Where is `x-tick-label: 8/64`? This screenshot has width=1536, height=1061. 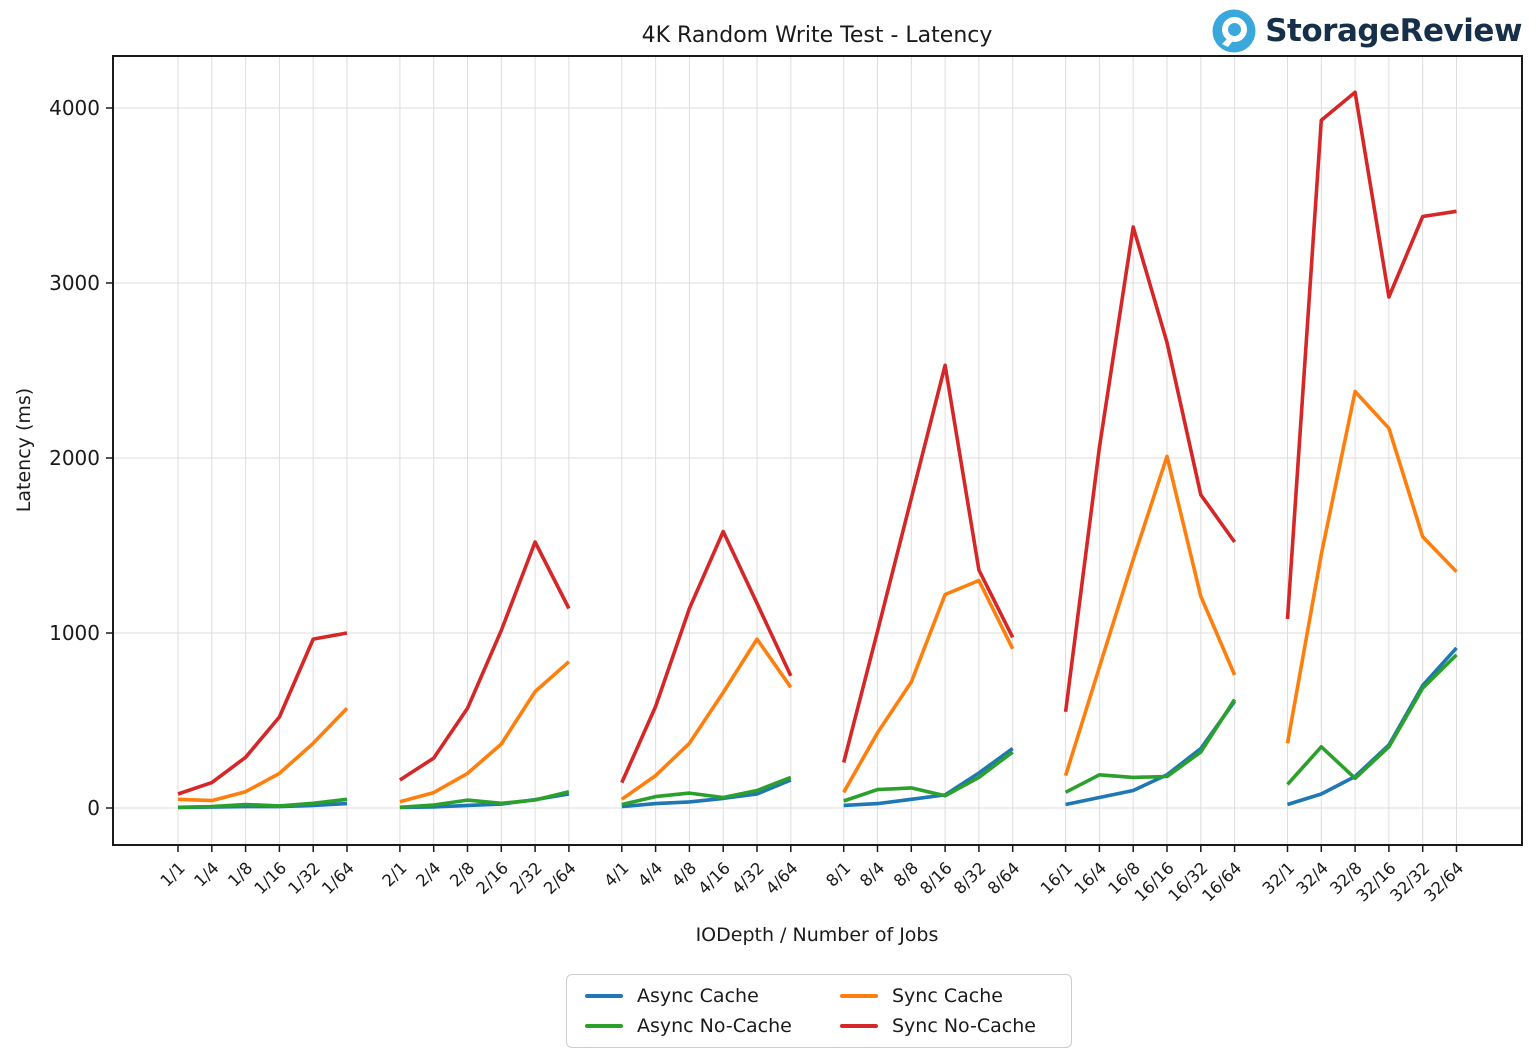 x-tick-label: 8/64 is located at coordinates (1004, 878).